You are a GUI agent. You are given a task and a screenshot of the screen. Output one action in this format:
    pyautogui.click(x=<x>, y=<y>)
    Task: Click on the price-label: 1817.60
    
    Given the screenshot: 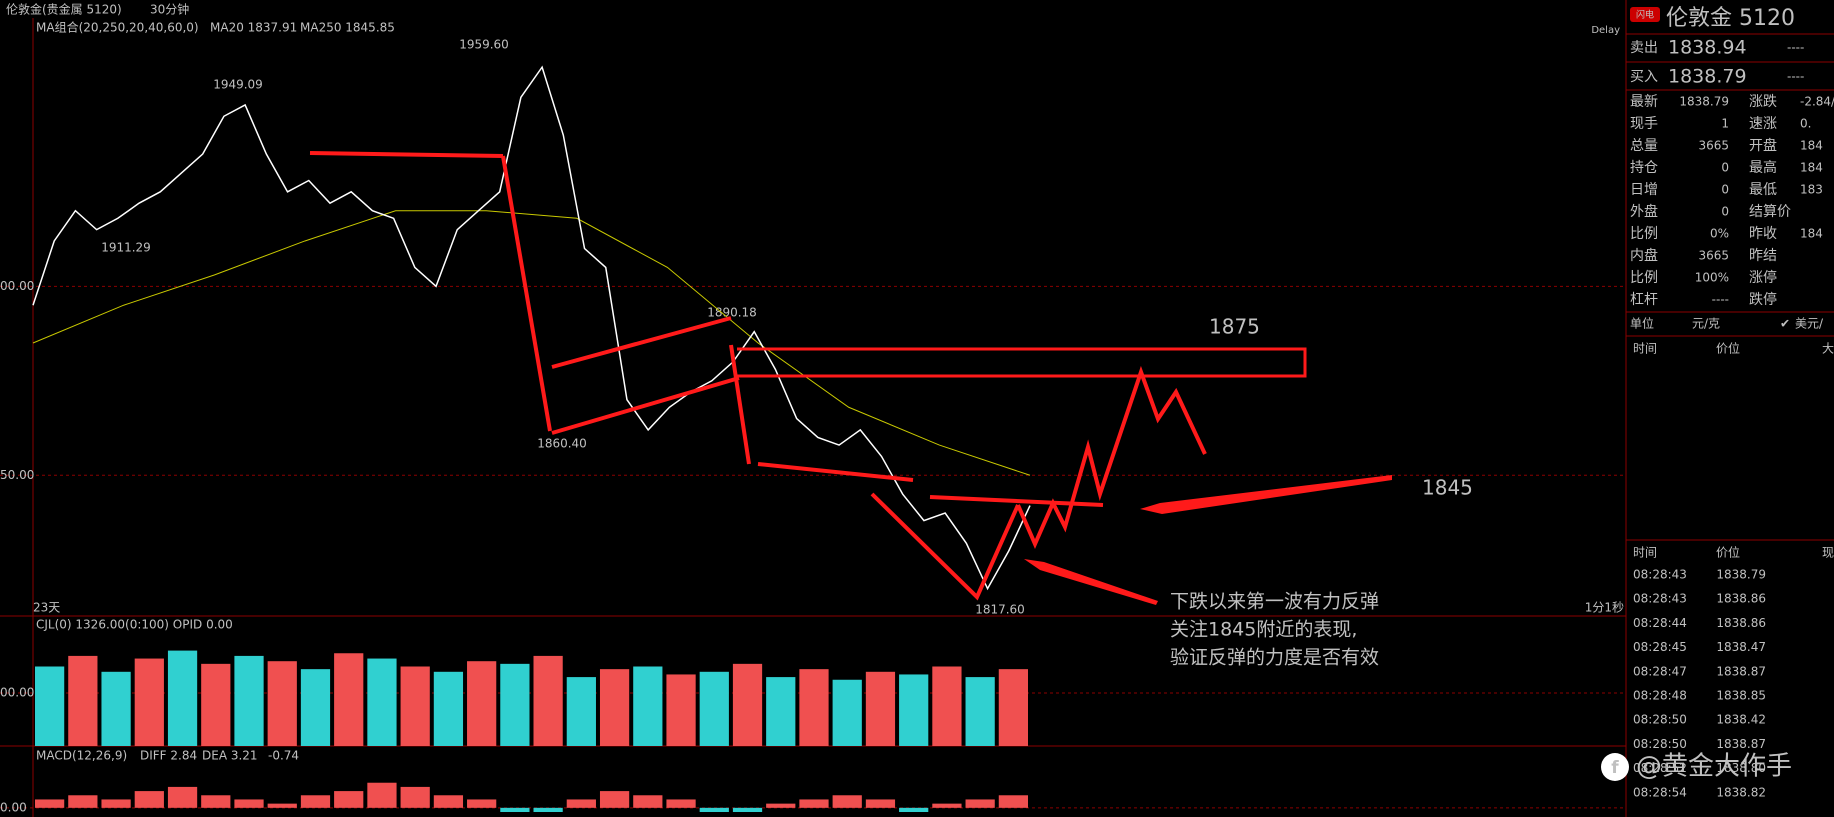 What is the action you would take?
    pyautogui.click(x=1000, y=610)
    